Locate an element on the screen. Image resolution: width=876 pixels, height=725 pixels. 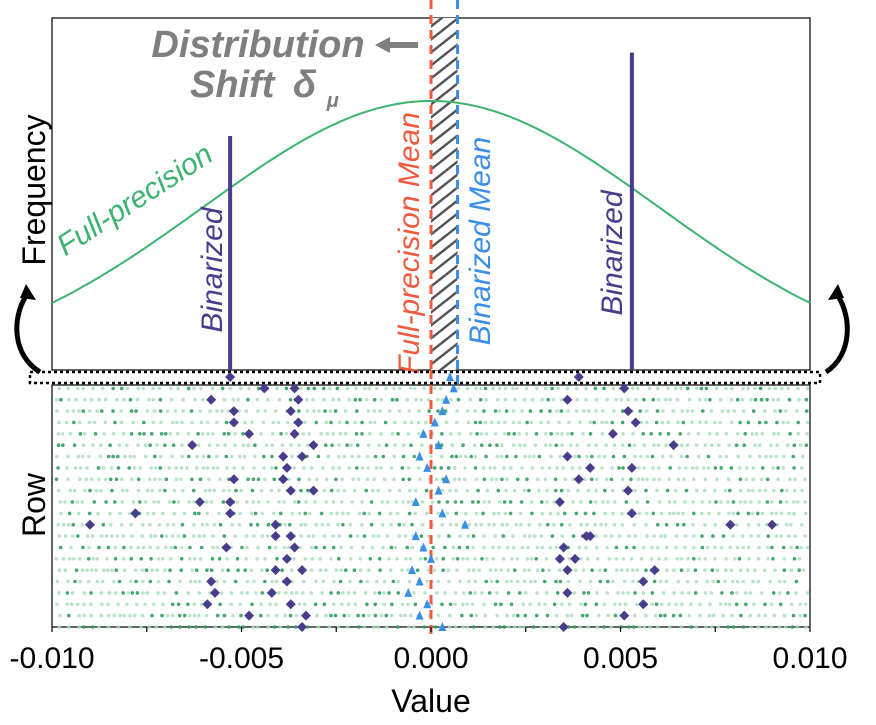
hatch-lines is located at coordinates (444, 194).